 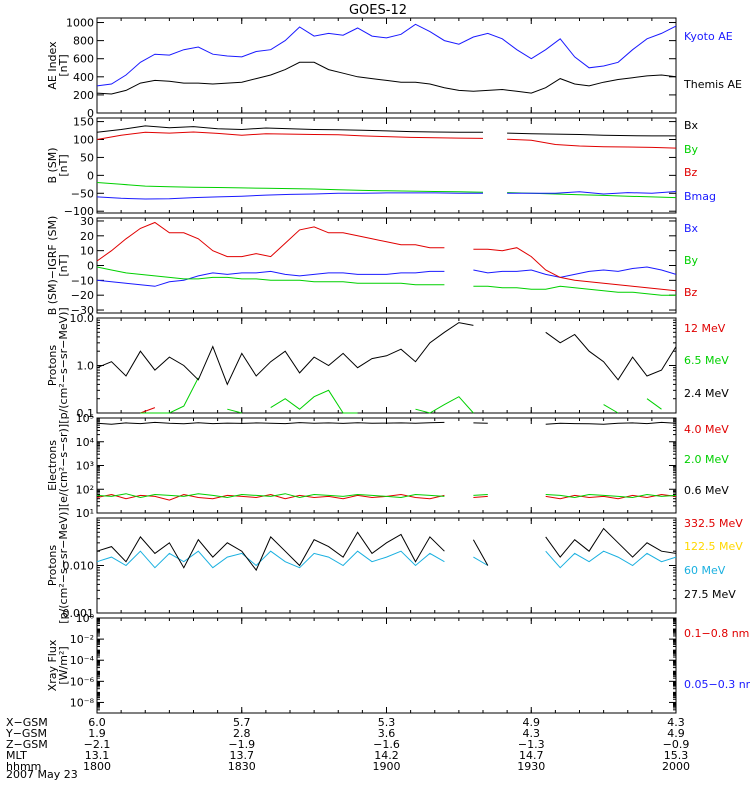 What do you see at coordinates (85, 618) in the screenshot?
I see `y-tick-label: 10⁰` at bounding box center [85, 618].